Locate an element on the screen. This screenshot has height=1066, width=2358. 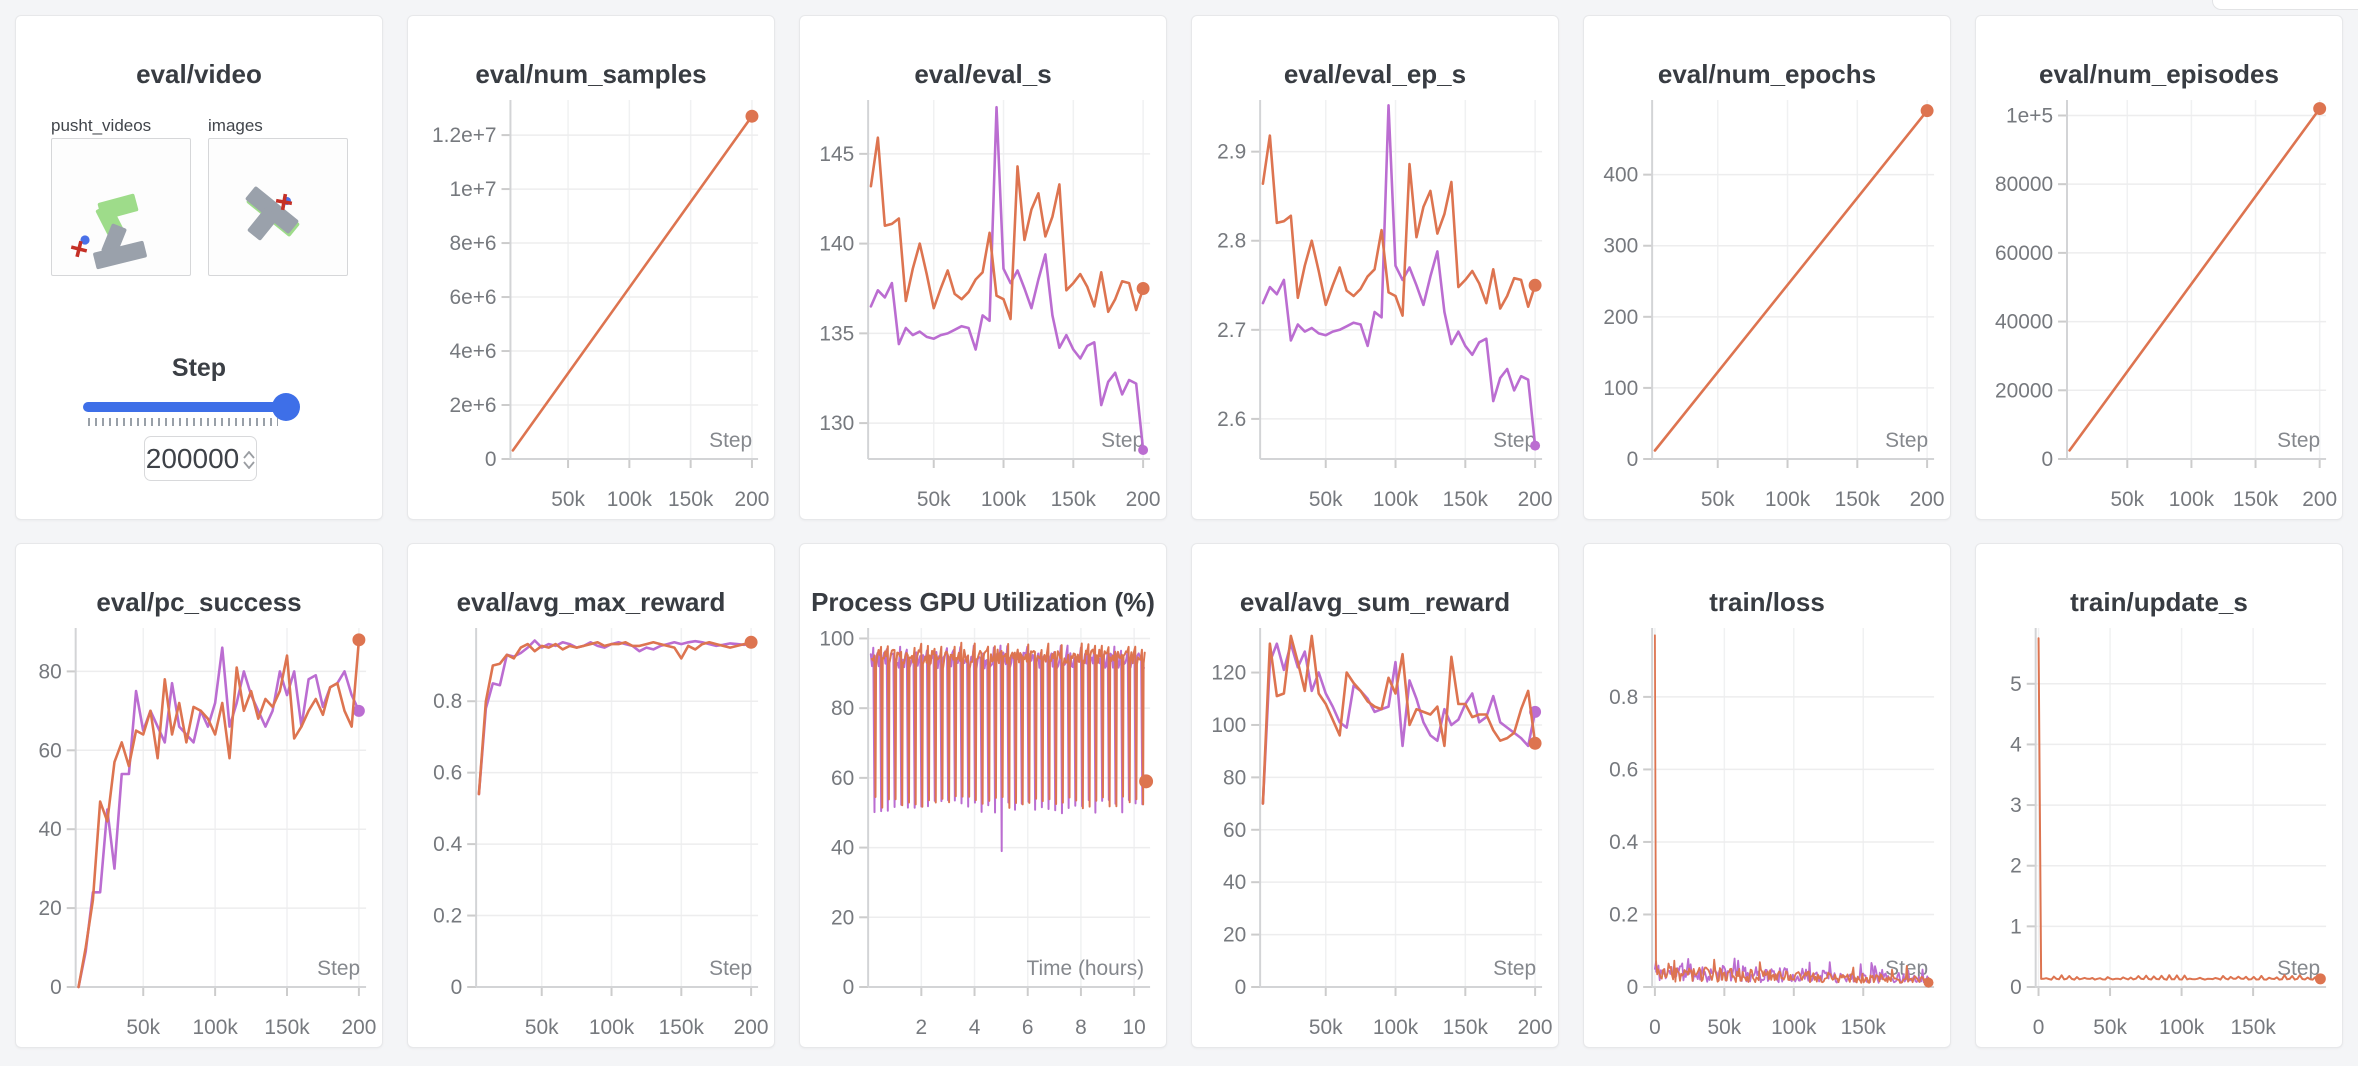
step-input: 200000 is located at coordinates (200, 458).